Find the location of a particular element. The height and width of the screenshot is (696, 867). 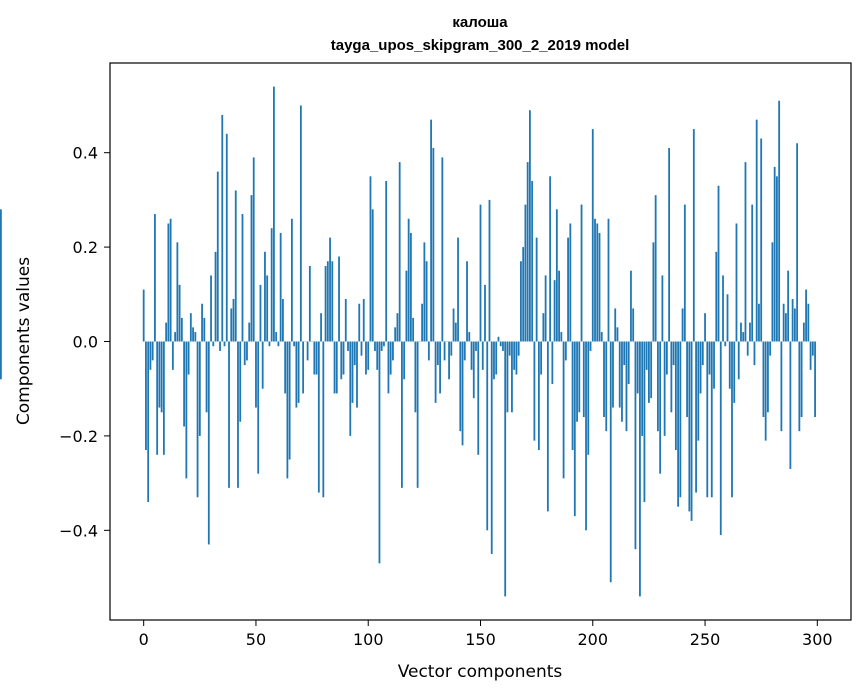

chart-subtitle: tayga_upos_skipgram_300_2_2019 model is located at coordinates (480, 45).